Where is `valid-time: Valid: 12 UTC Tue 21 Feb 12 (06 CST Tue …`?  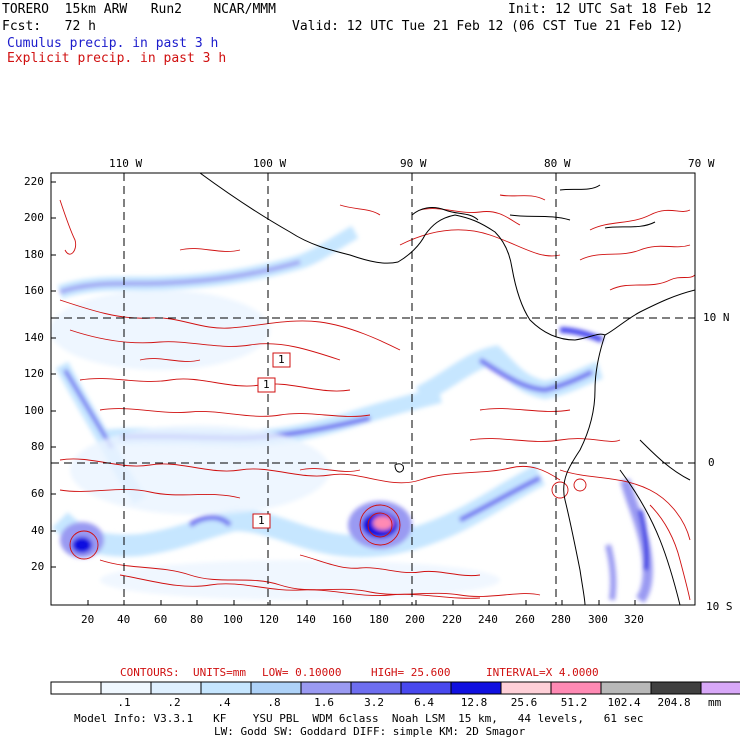
valid-time: Valid: 12 UTC Tue 21 Feb 12 (06 CST Tue … is located at coordinates (488, 26).